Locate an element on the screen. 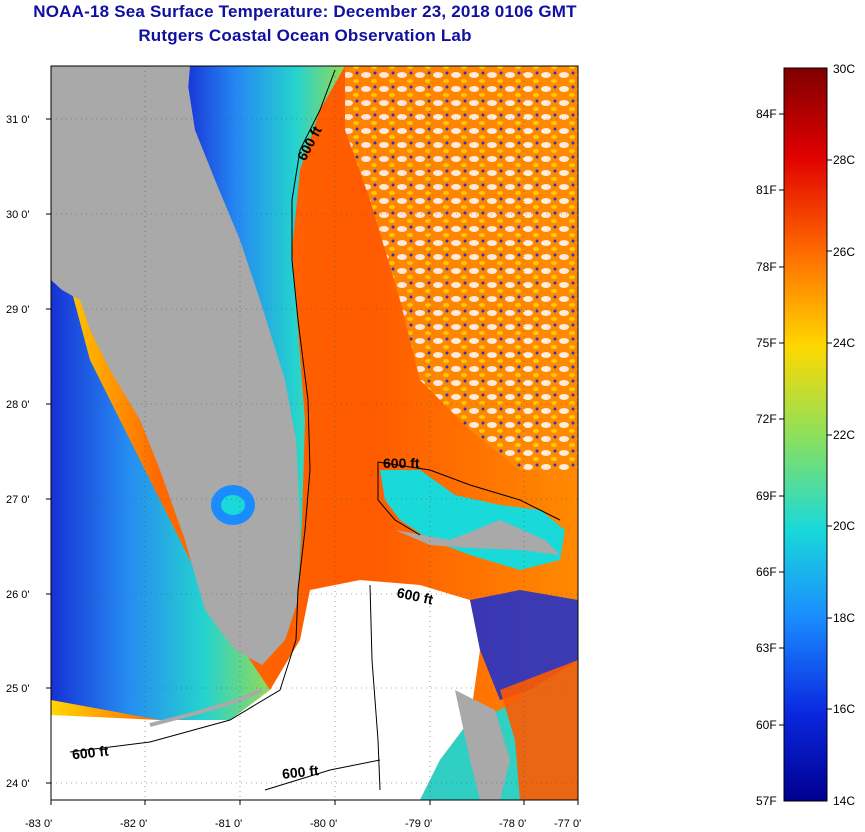 The image size is (865, 832). cloud-cover-ne is located at coordinates (461, 268).